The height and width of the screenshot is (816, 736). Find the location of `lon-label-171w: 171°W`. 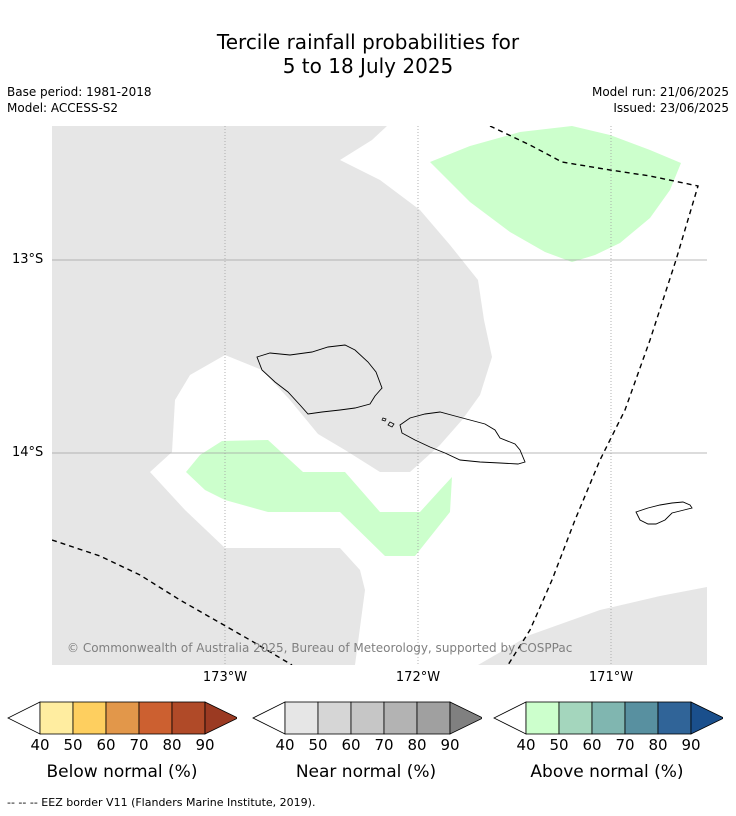

lon-label-171w: 171°W is located at coordinates (611, 677).